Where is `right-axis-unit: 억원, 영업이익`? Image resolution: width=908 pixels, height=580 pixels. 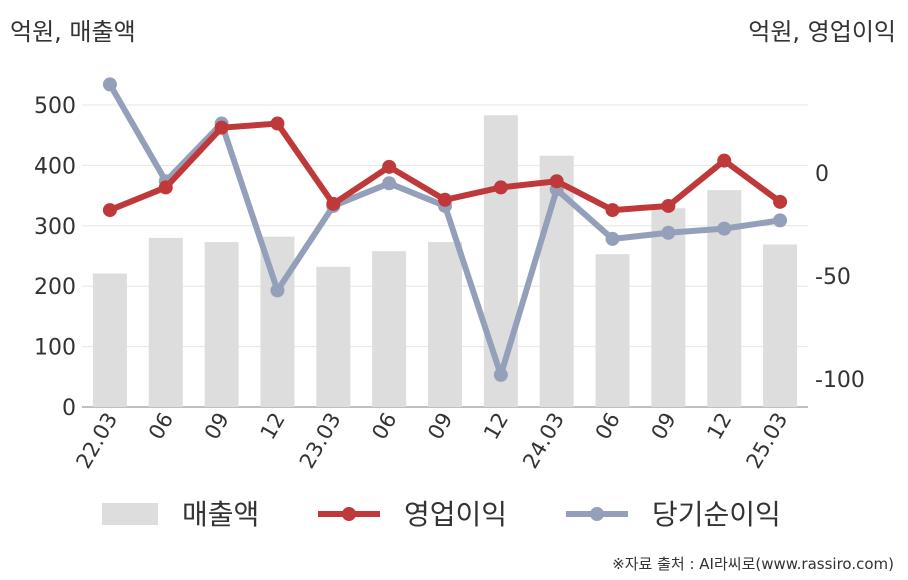 right-axis-unit: 억원, 영업이익 is located at coordinates (822, 32).